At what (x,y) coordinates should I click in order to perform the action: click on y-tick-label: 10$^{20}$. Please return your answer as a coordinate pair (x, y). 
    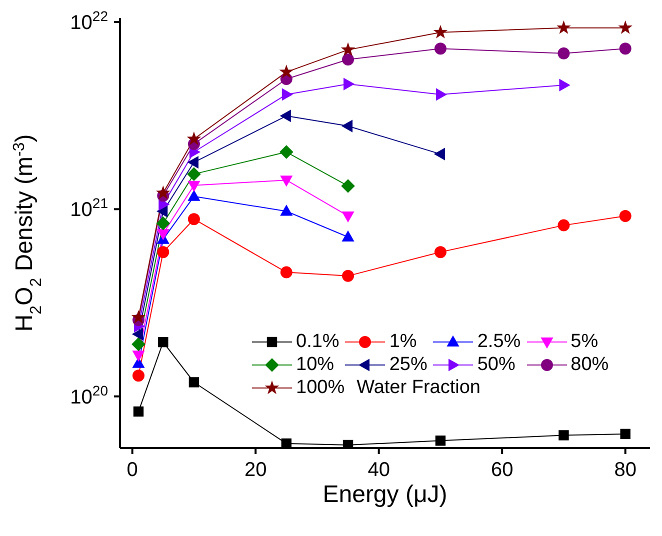
    Looking at the image, I should click on (89, 395).